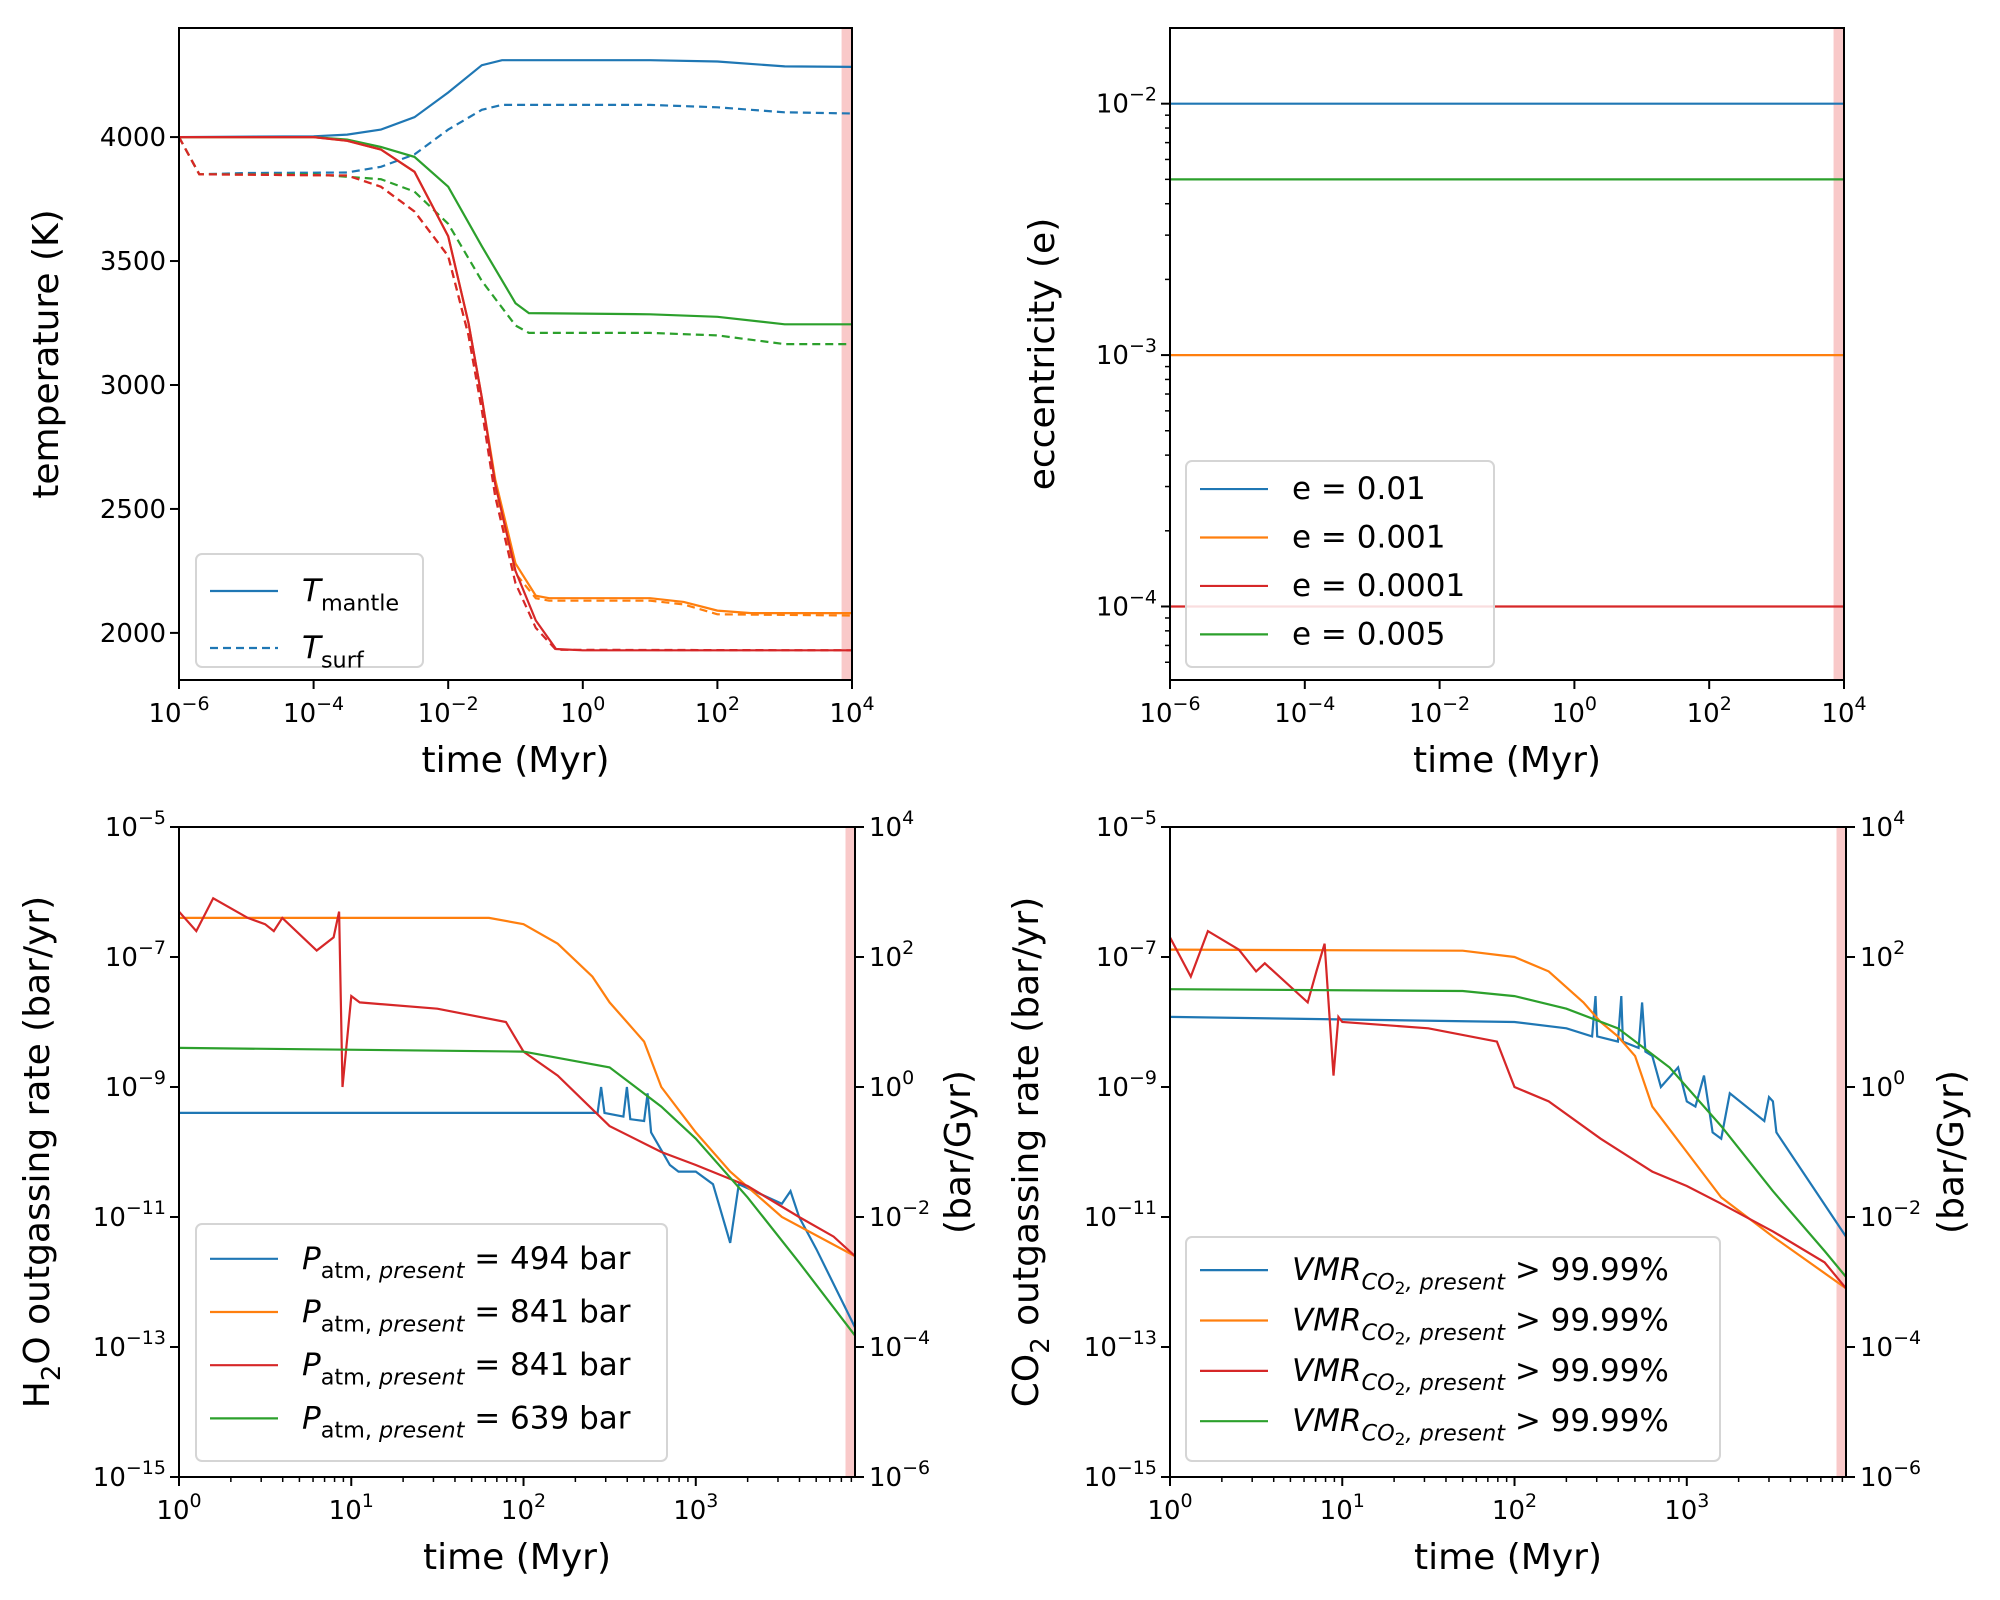 The image size is (2000, 1600). Describe the element at coordinates (1026, 1117) in the screenshot. I see `text-part: outgassing rate (bar/yr)` at that location.